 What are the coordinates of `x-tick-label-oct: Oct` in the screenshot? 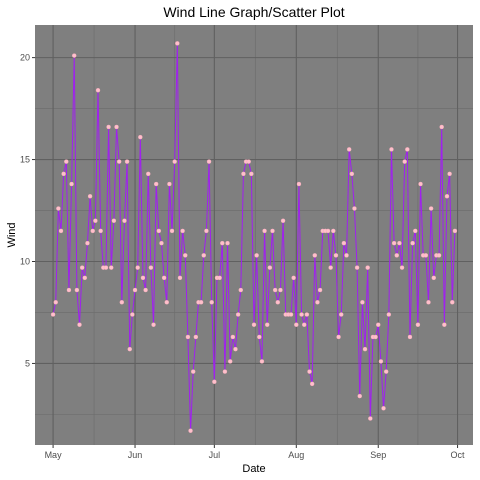 It's located at (458, 455).